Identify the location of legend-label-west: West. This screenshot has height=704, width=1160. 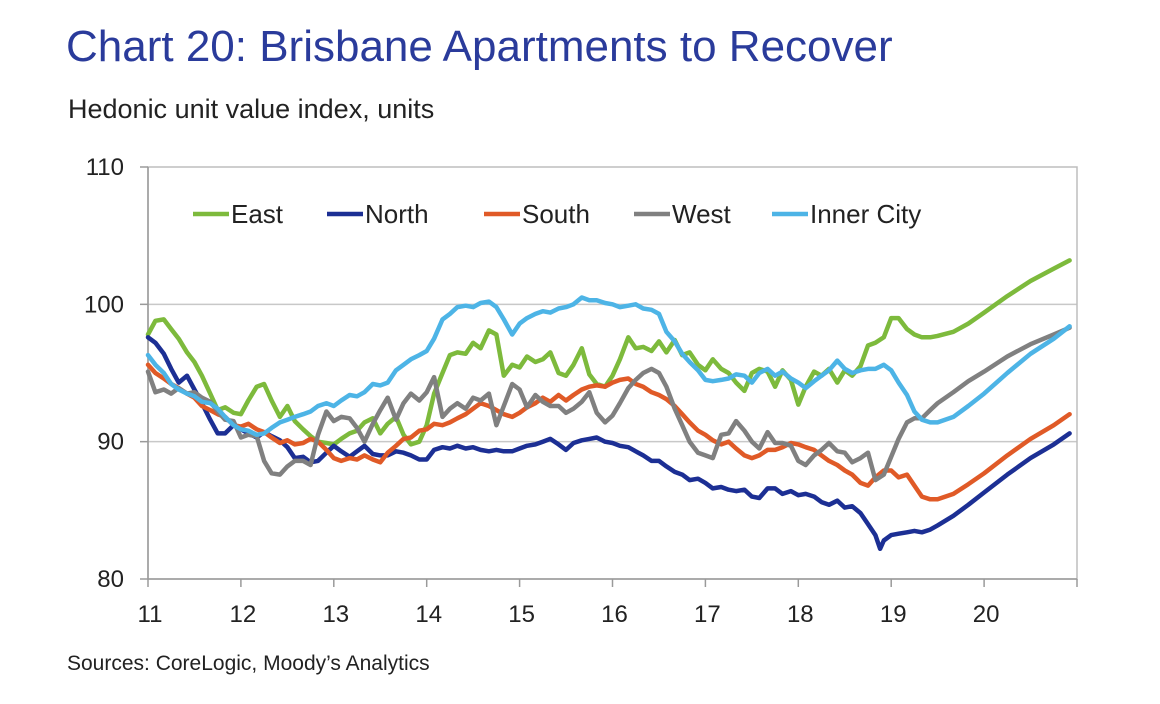
(702, 214).